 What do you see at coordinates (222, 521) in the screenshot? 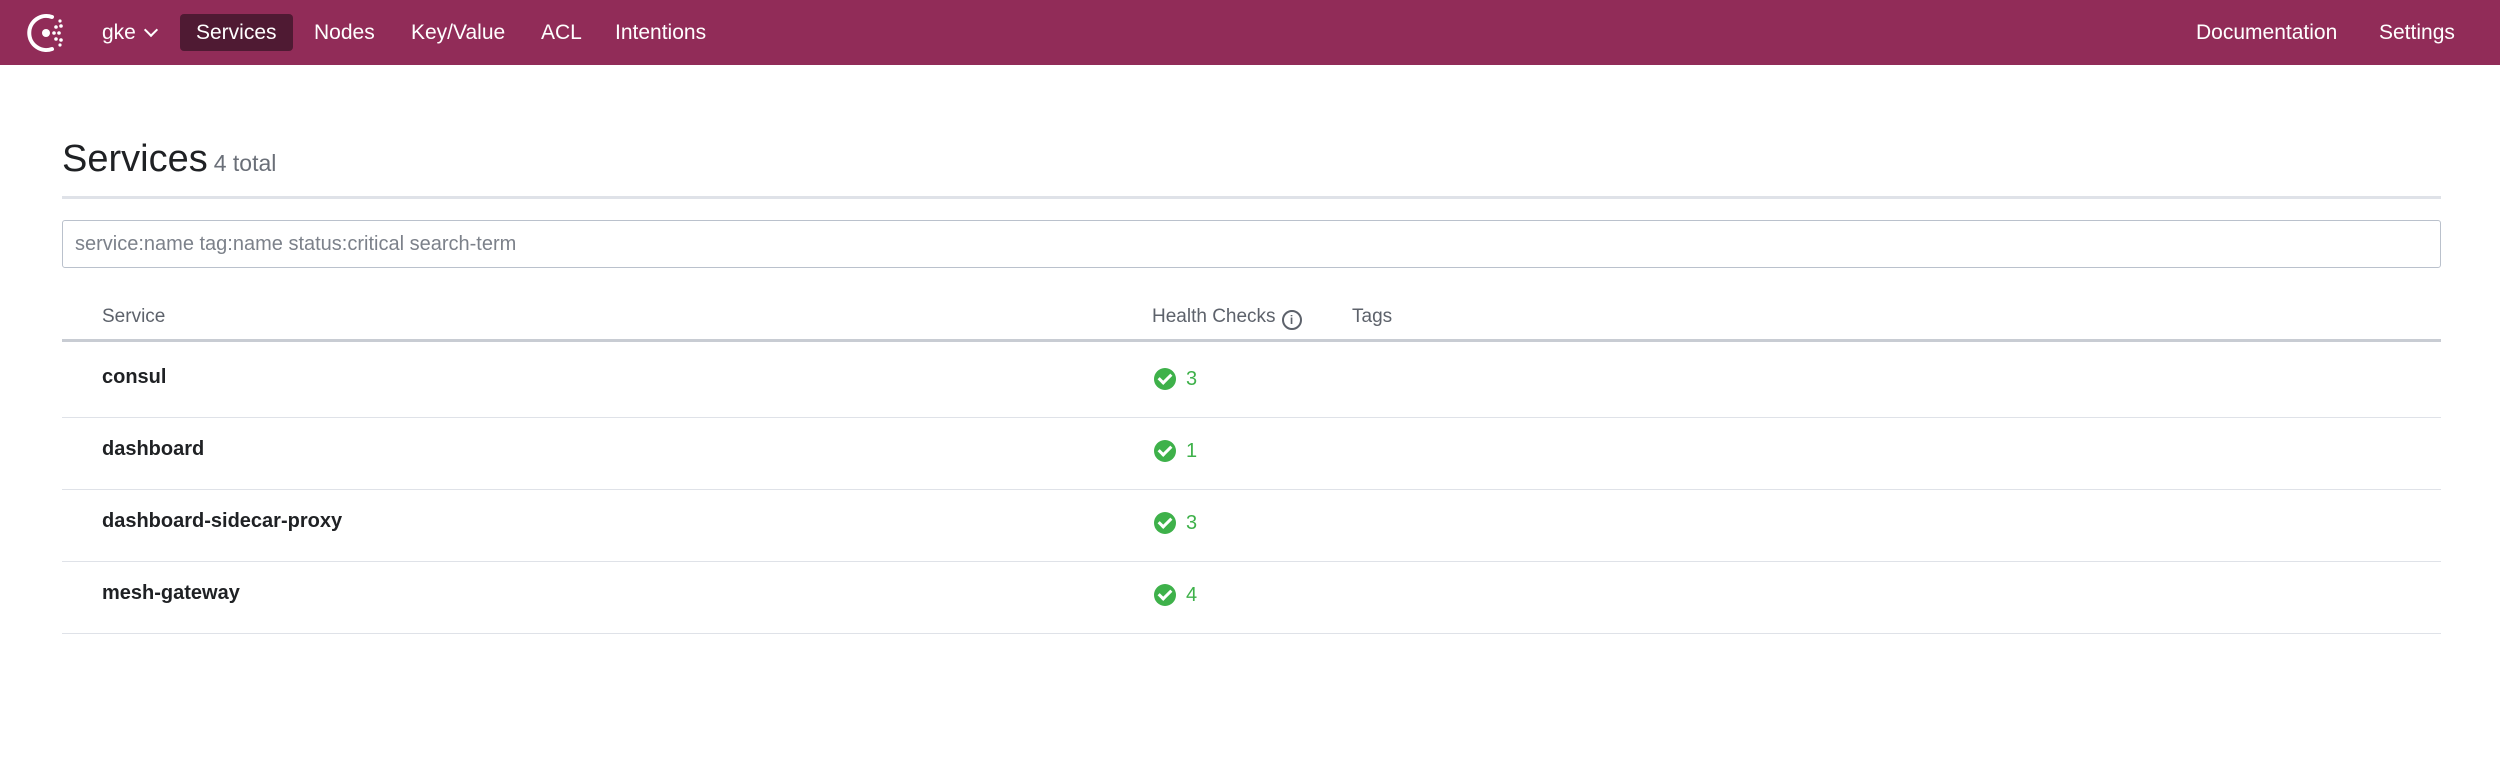
I see `service-name: dashboard-sidecar-proxy` at bounding box center [222, 521].